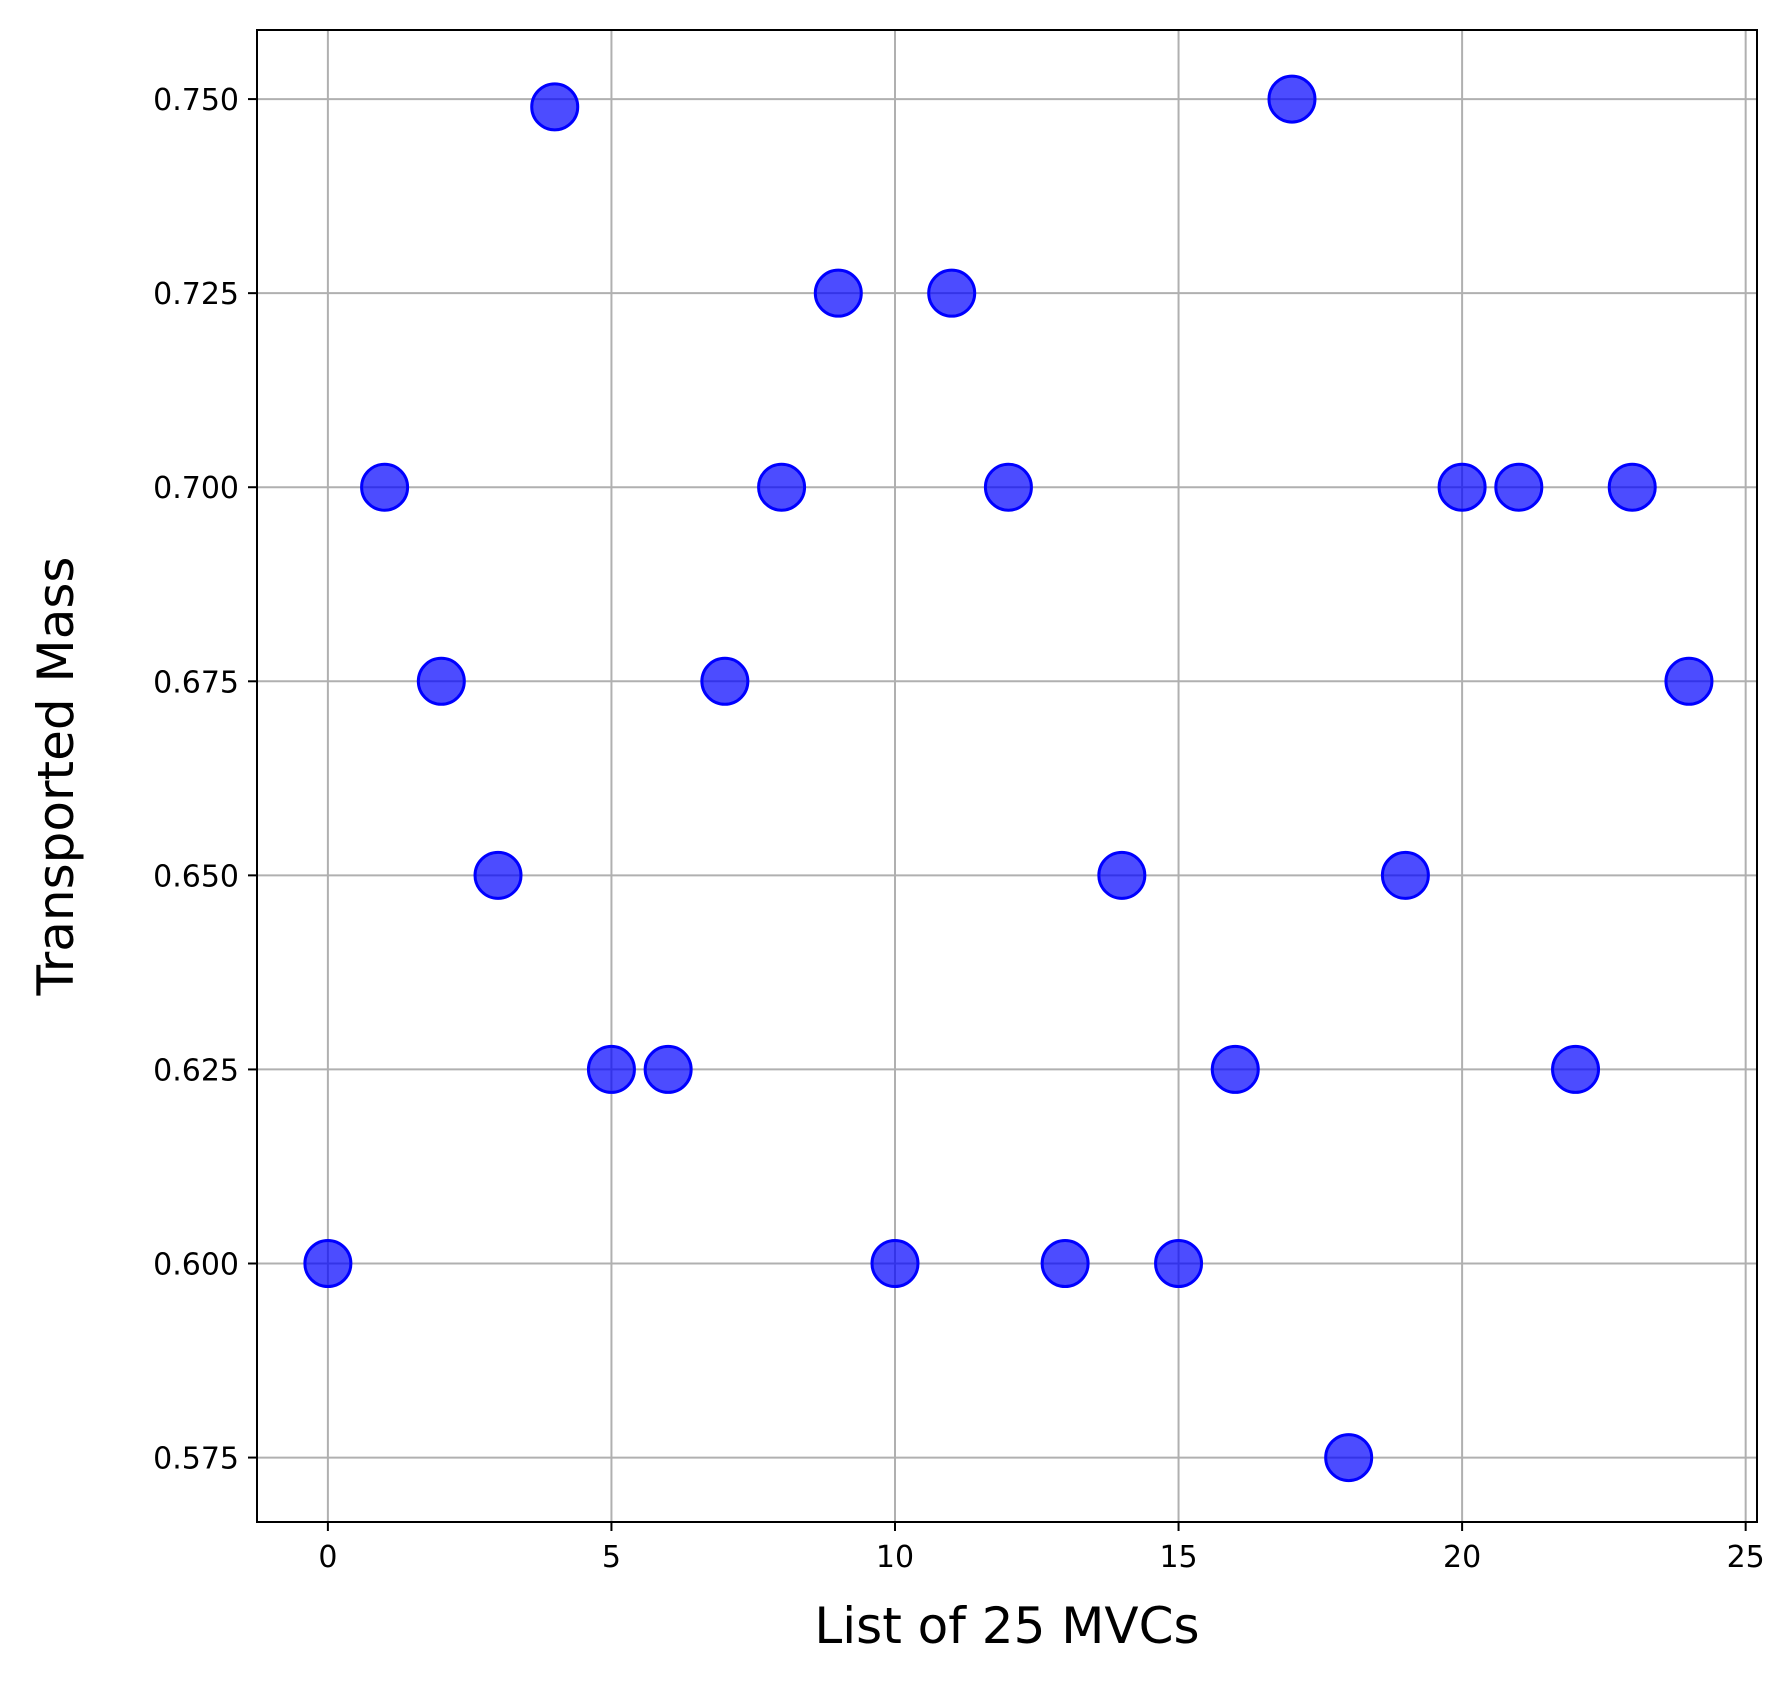 This screenshot has width=1788, height=1686. Describe the element at coordinates (196, 876) in the screenshot. I see `y-tick-label: 0.650` at that location.